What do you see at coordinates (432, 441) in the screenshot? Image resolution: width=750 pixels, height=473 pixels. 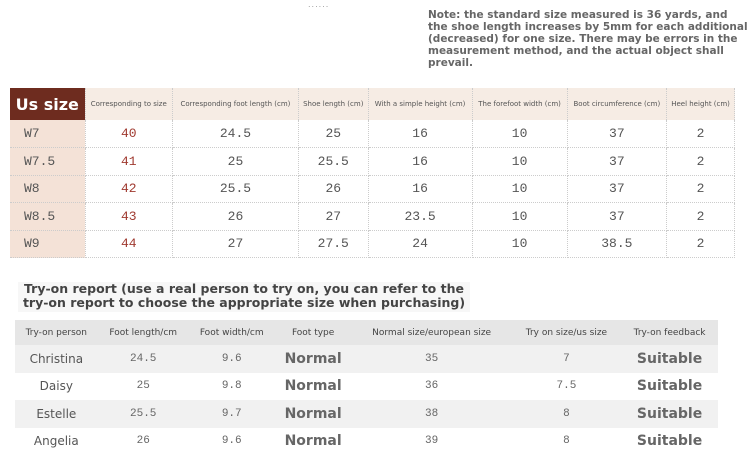 I see `table-cell: 39` at bounding box center [432, 441].